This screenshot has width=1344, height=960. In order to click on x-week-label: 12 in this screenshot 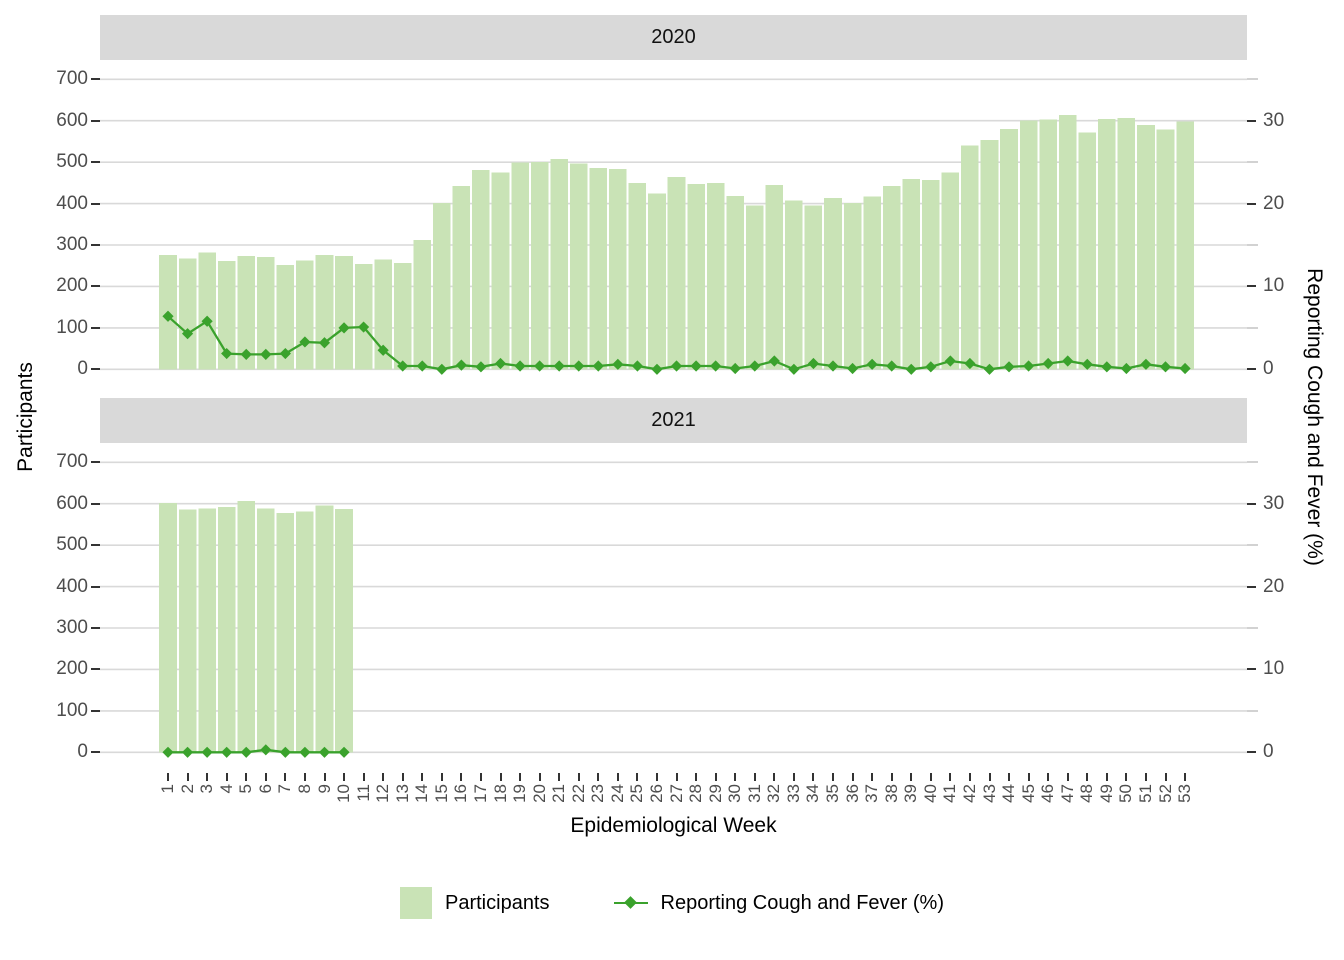, I will do `click(383, 793)`.